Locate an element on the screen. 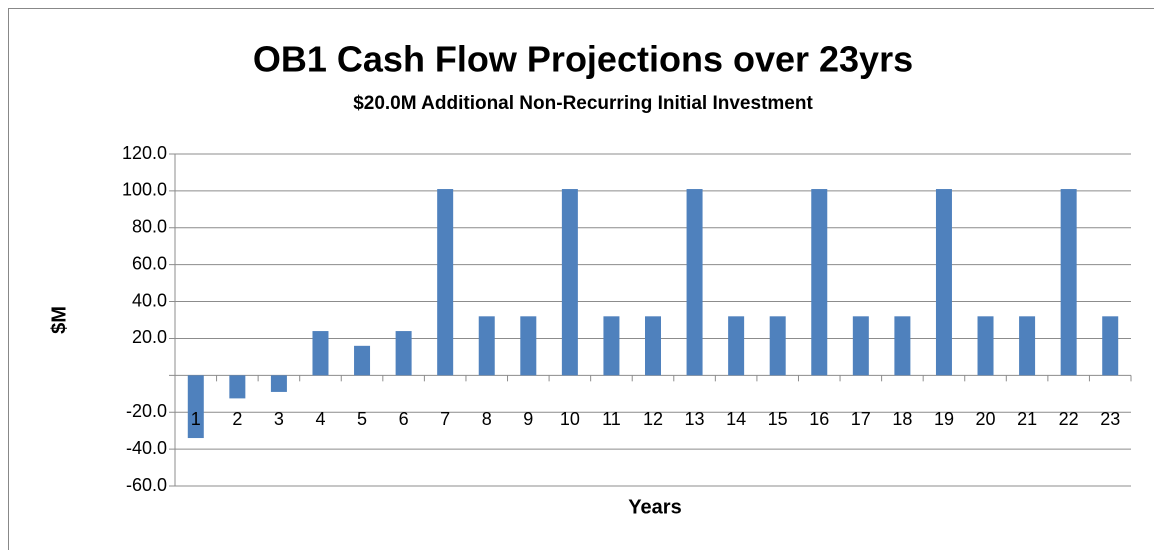  y-tick-label: 80.0 is located at coordinates (149, 227).